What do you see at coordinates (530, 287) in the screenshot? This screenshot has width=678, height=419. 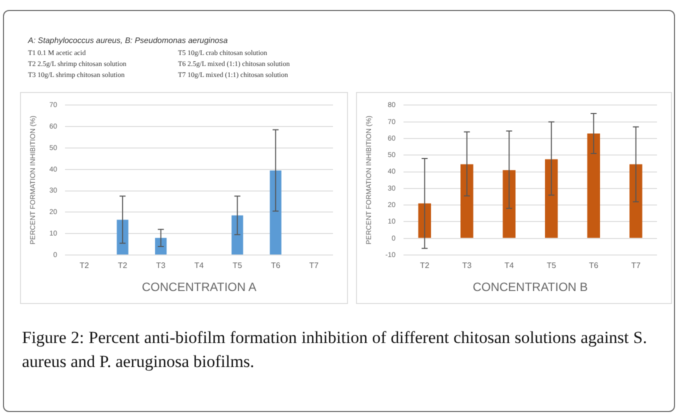 I see `x-axis-title: CONCENTRATION B` at bounding box center [530, 287].